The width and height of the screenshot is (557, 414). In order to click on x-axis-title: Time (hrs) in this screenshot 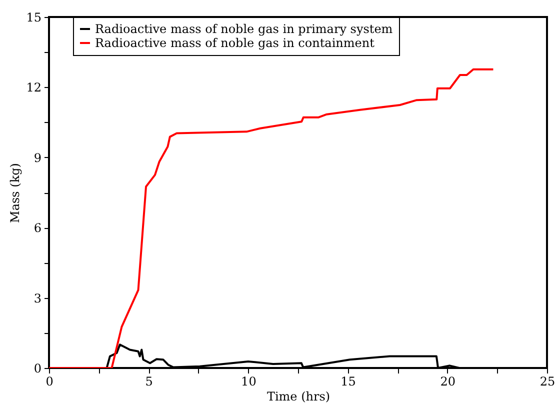, I will do `click(298, 397)`.